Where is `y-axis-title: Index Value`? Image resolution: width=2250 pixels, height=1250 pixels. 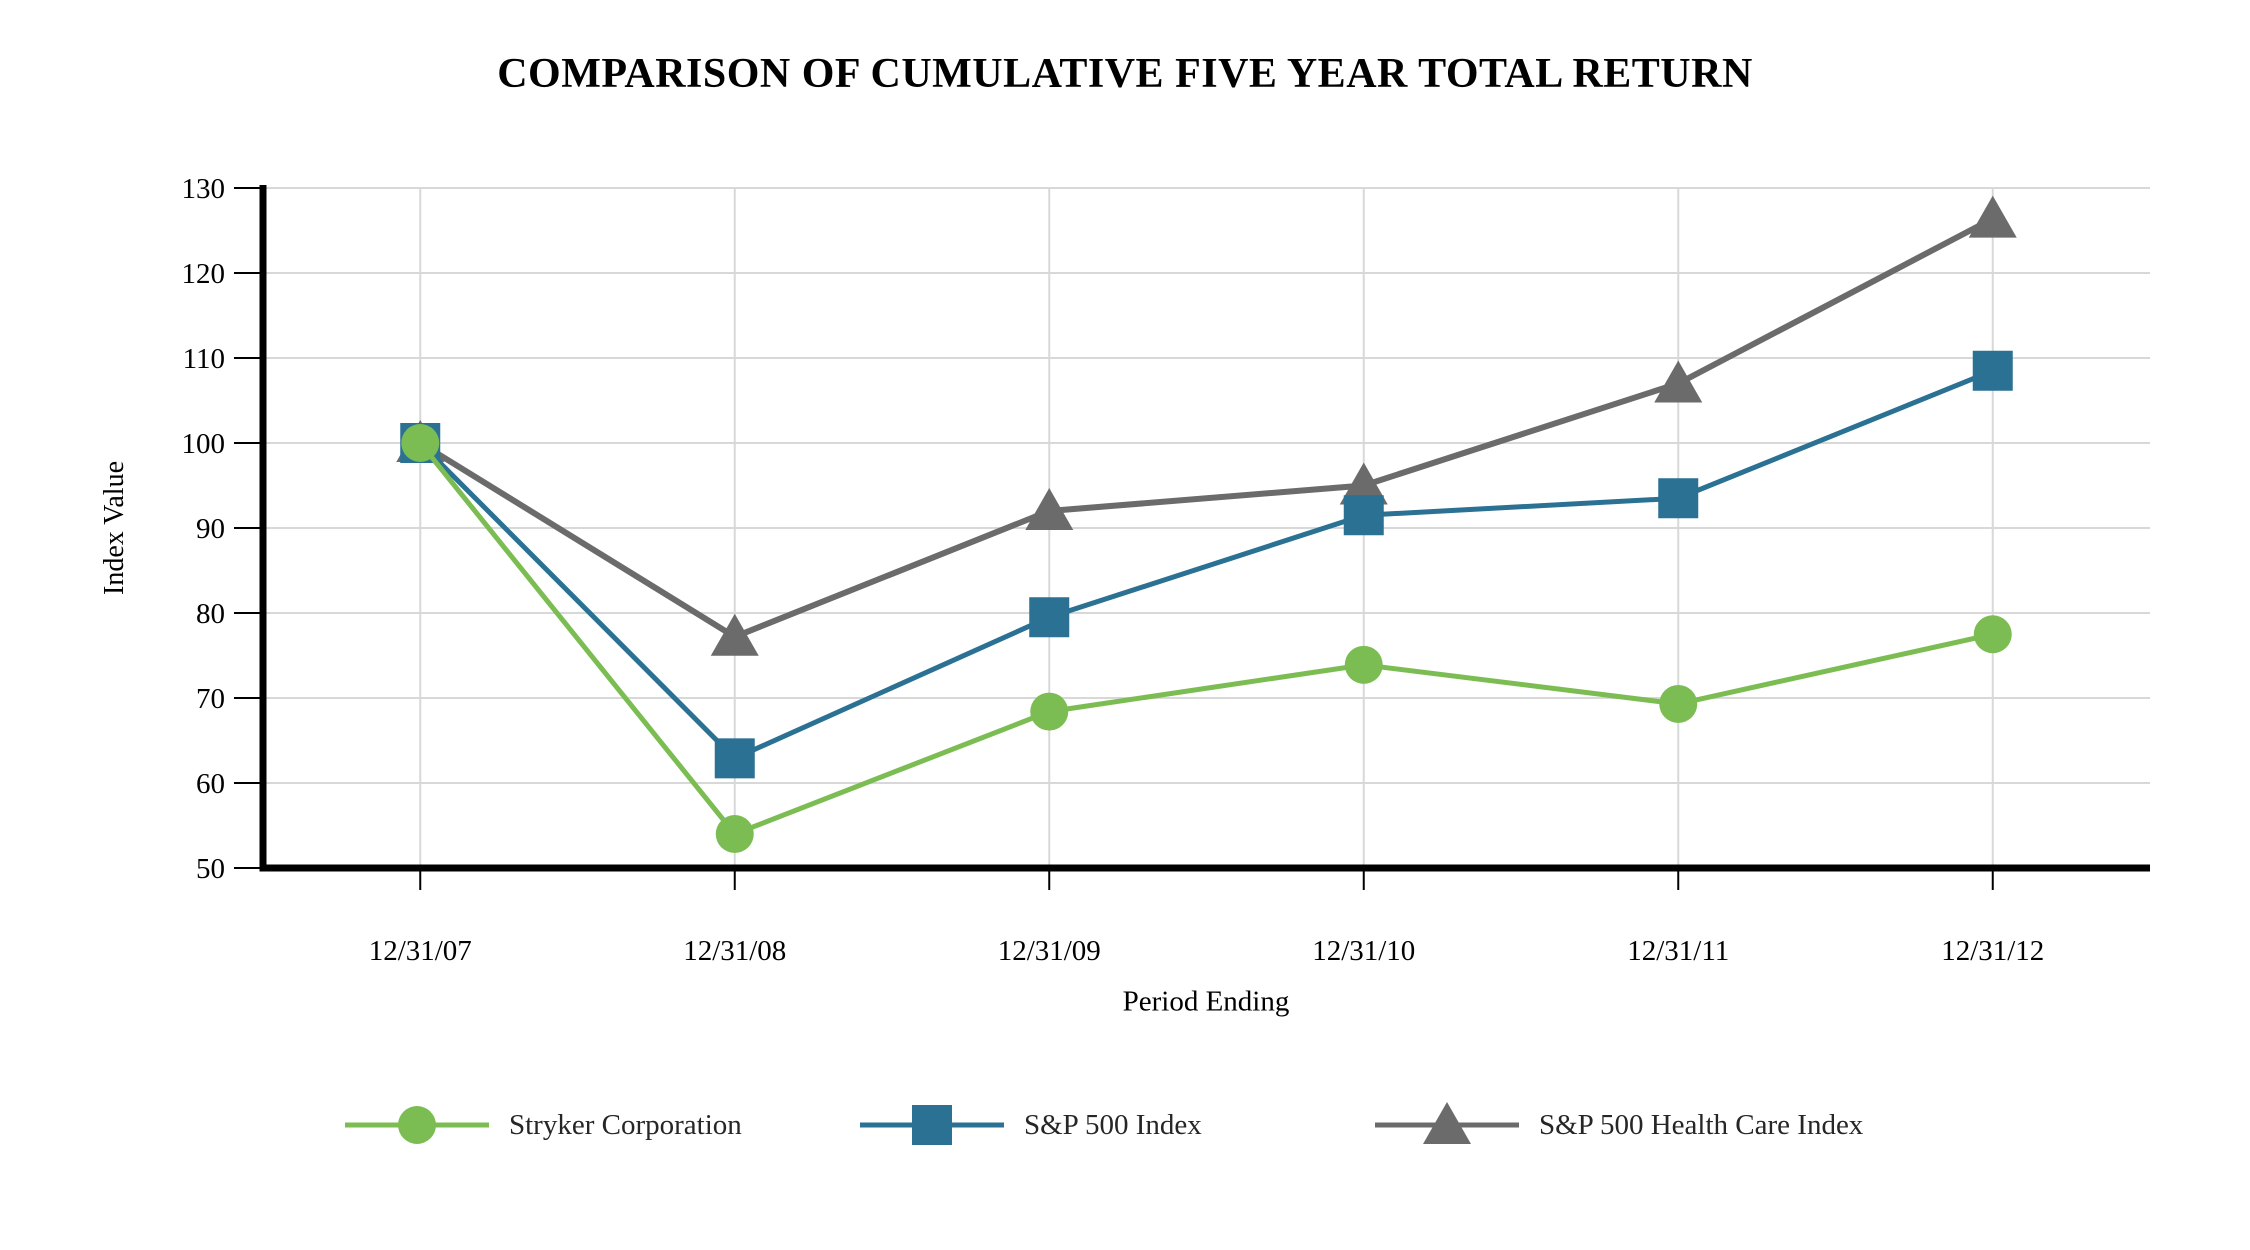
y-axis-title: Index Value is located at coordinates (114, 528).